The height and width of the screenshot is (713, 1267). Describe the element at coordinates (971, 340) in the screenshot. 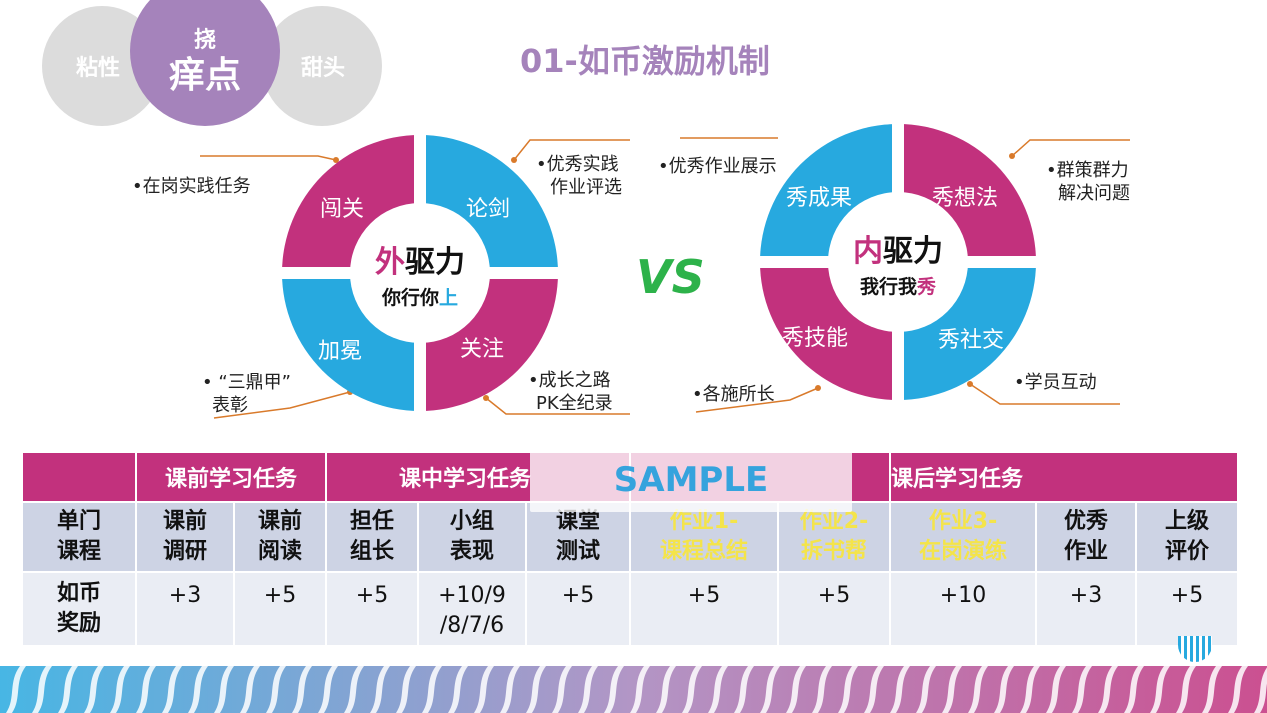

I see `segment-label-xiushejiao: 秀社交` at that location.